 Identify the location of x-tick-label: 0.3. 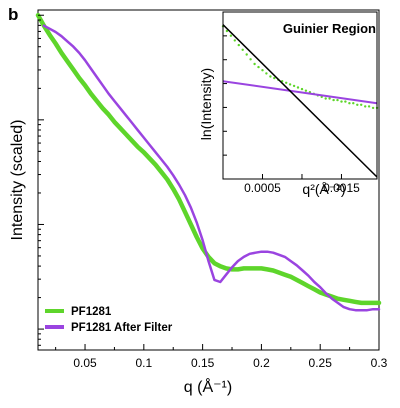
(379, 363).